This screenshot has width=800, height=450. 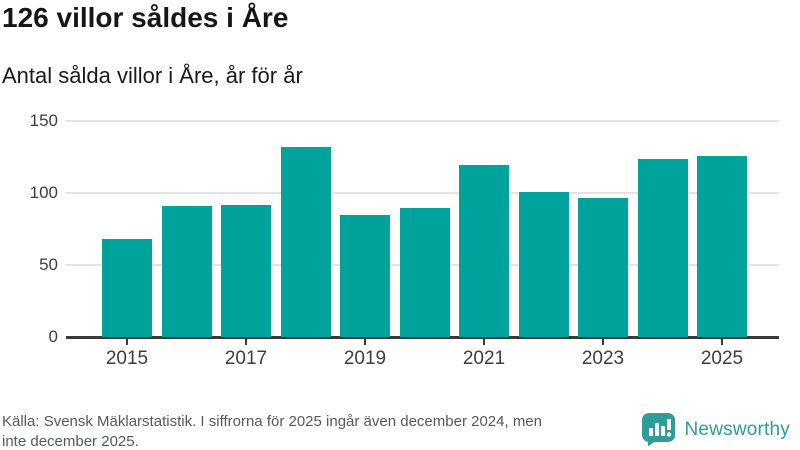 What do you see at coordinates (48, 265) in the screenshot?
I see `y-axis-label-50: 50` at bounding box center [48, 265].